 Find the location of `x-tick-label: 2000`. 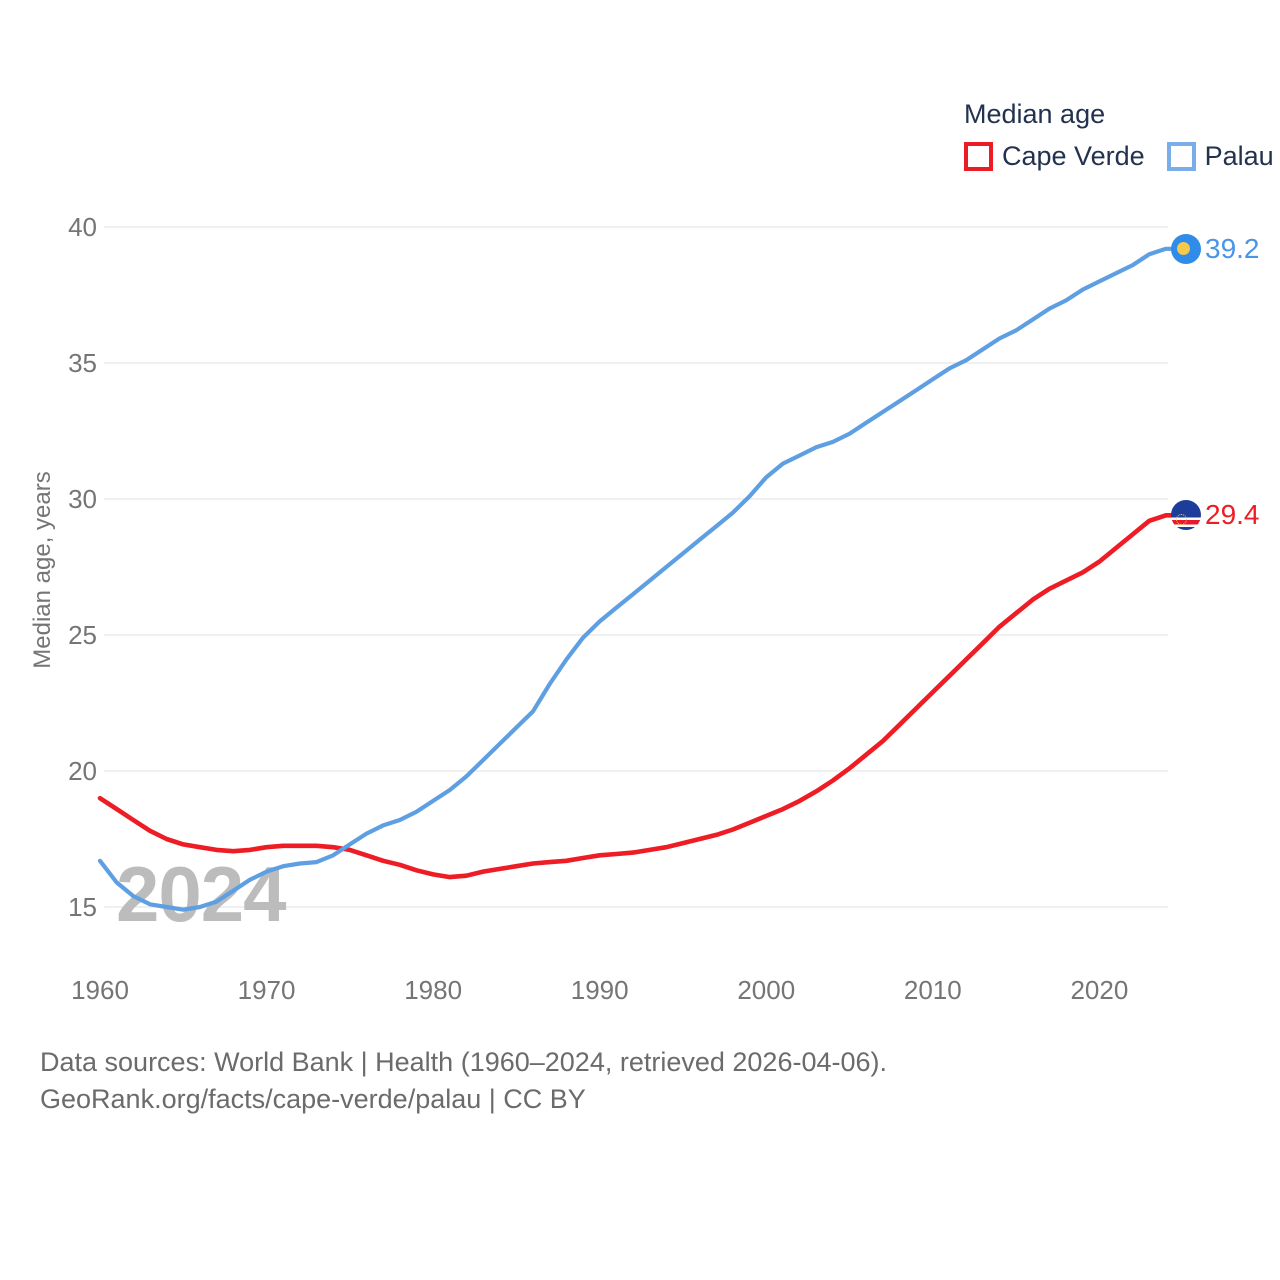

x-tick-label: 2000 is located at coordinates (766, 990).